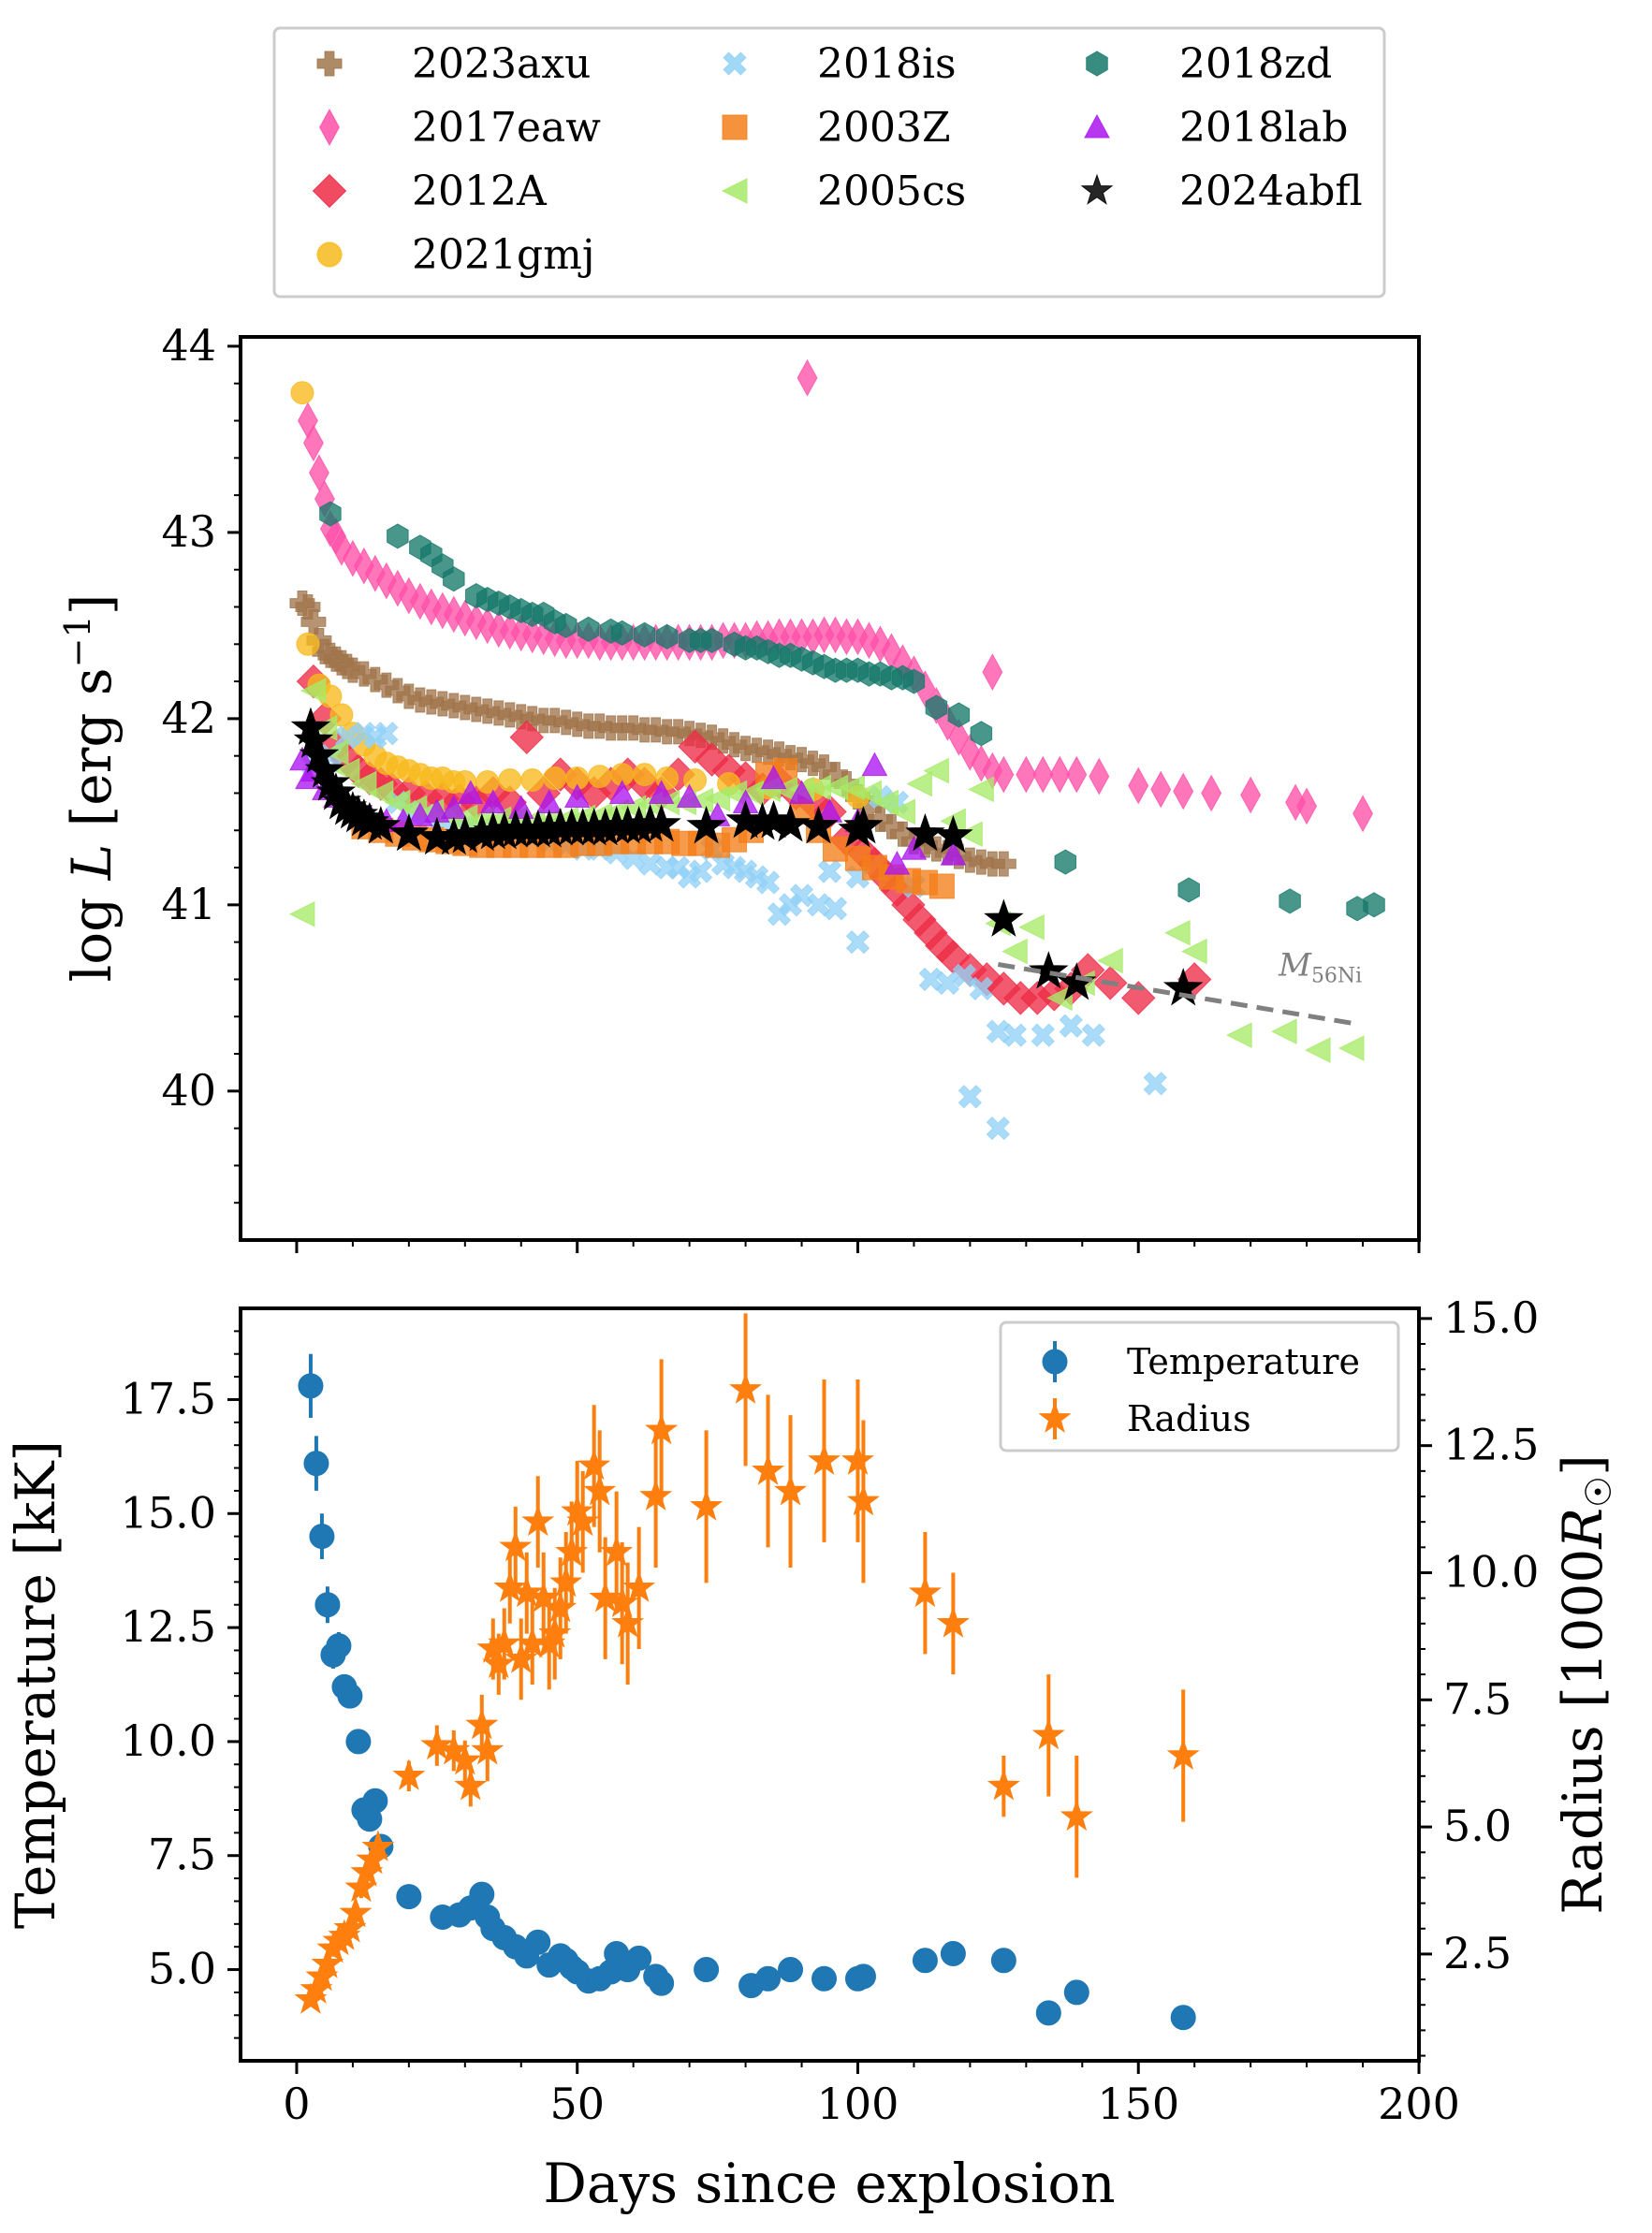 Image resolution: width=1652 pixels, height=2233 pixels. Describe the element at coordinates (92, 605) in the screenshot. I see `ylabel-part-close: ]` at that location.